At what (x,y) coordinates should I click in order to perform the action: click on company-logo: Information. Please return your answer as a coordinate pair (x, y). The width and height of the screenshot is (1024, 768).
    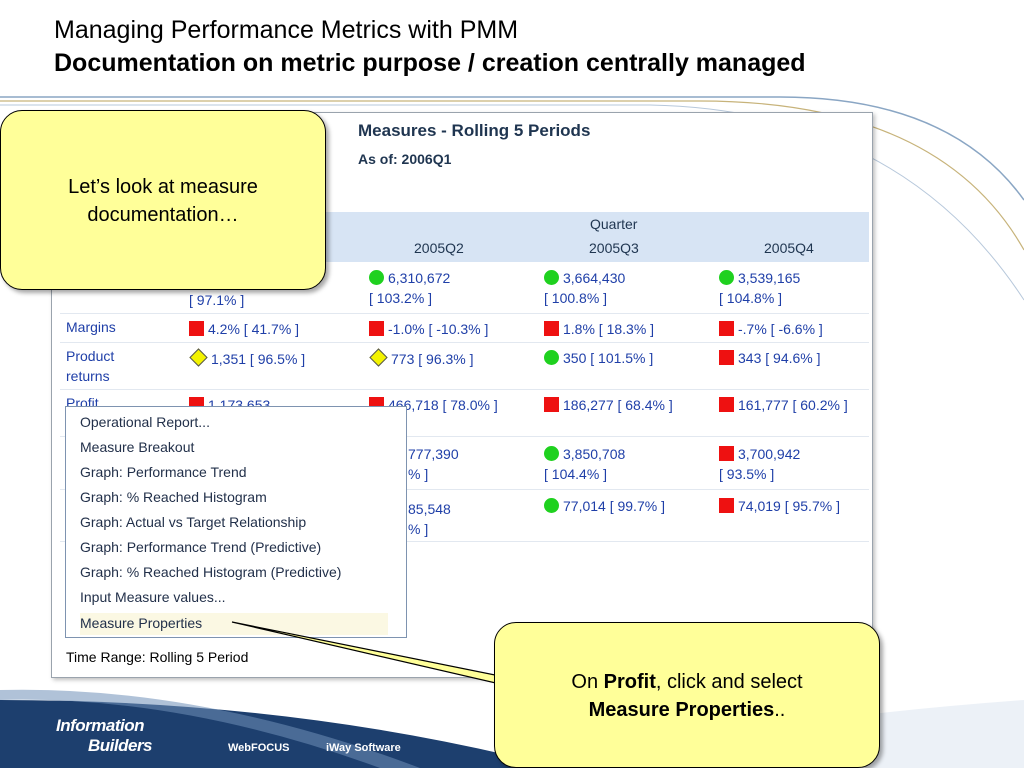
    Looking at the image, I should click on (100, 725).